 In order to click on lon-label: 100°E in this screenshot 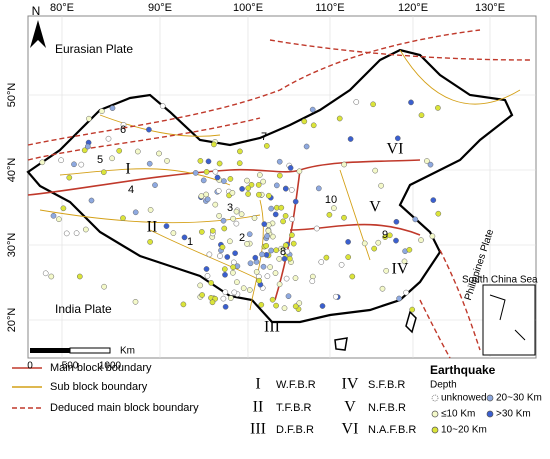, I will do `click(248, 8)`.